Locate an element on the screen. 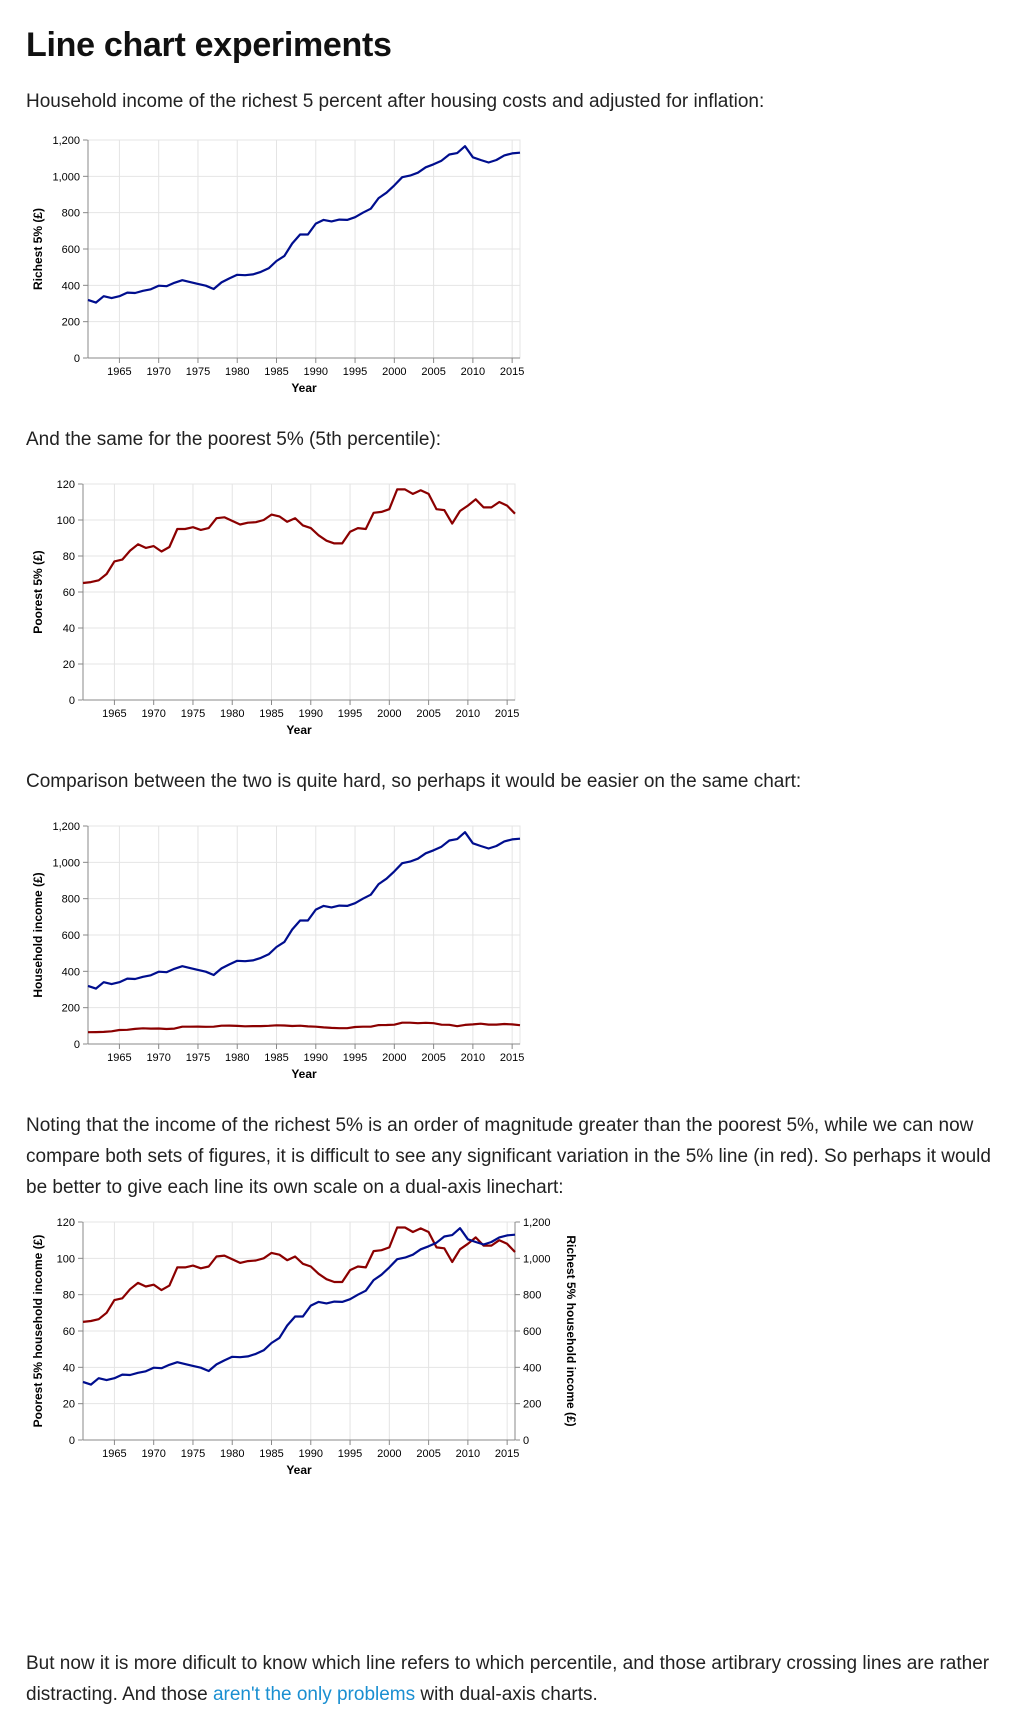 The width and height of the screenshot is (1036, 1736). right-y-tick-label: 1,200 is located at coordinates (537, 1223).